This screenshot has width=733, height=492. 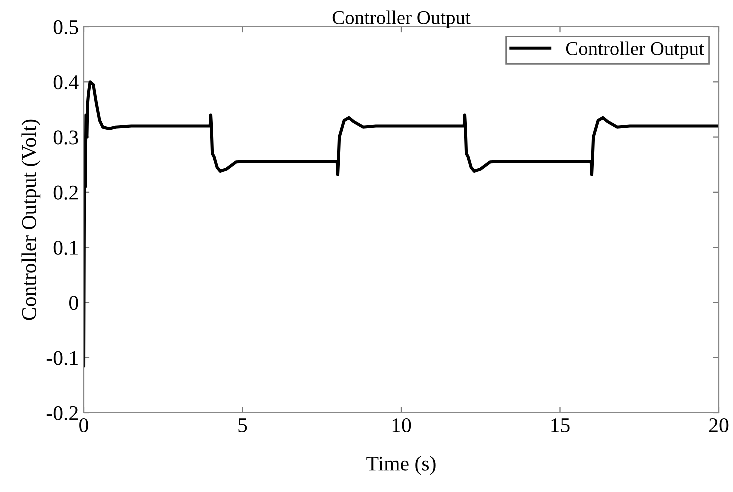 What do you see at coordinates (635, 51) in the screenshot?
I see `legend-label: Controller Output` at bounding box center [635, 51].